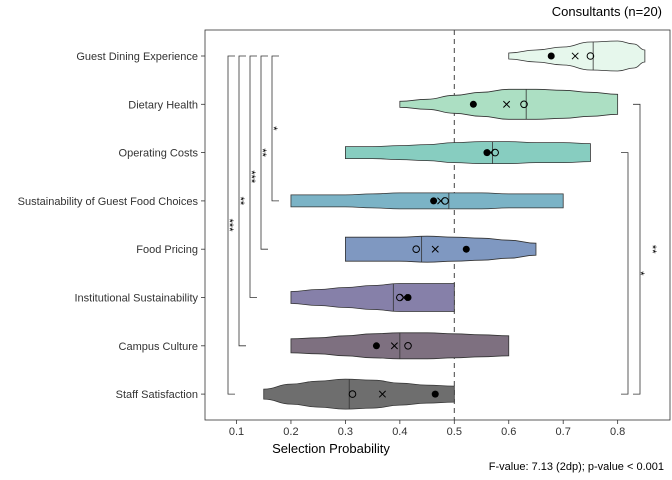 This screenshot has width=672, height=480. What do you see at coordinates (136, 299) in the screenshot?
I see `y-tick-label: Institutional Sustainability` at bounding box center [136, 299].